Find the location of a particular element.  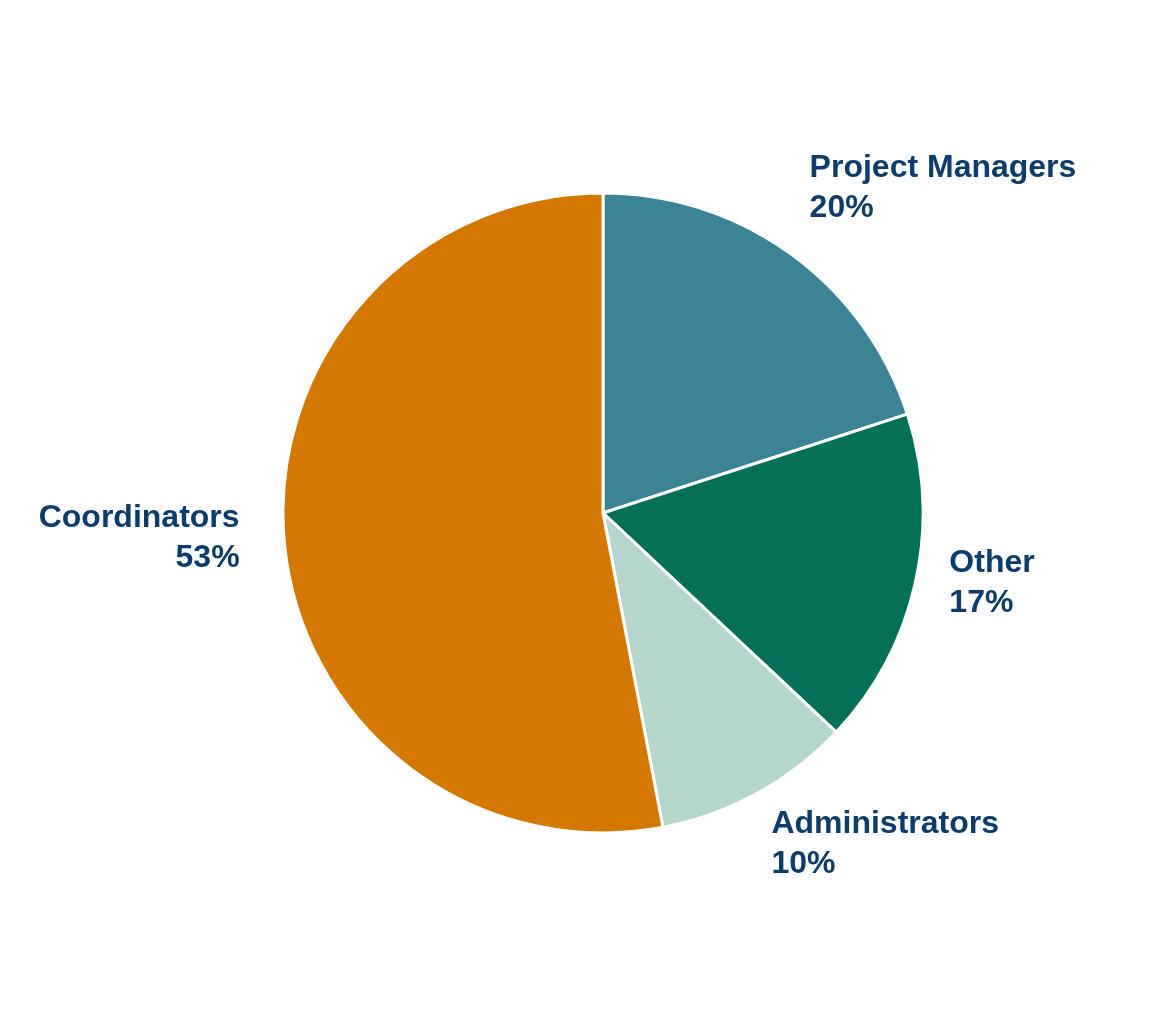

slice-label: Project Managers is located at coordinates (943, 165).